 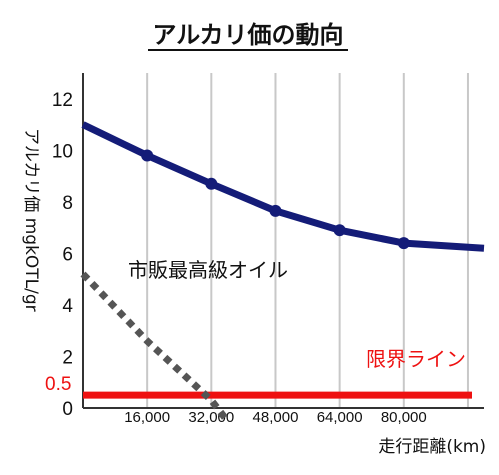 What do you see at coordinates (62, 151) in the screenshot?
I see `y-tick-label-5: 10` at bounding box center [62, 151].